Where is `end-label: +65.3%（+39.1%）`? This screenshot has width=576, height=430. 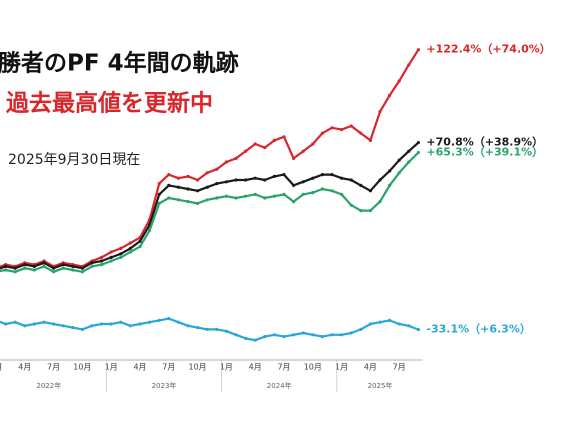
end-label: +65.3%（+39.1%） is located at coordinates (484, 151).